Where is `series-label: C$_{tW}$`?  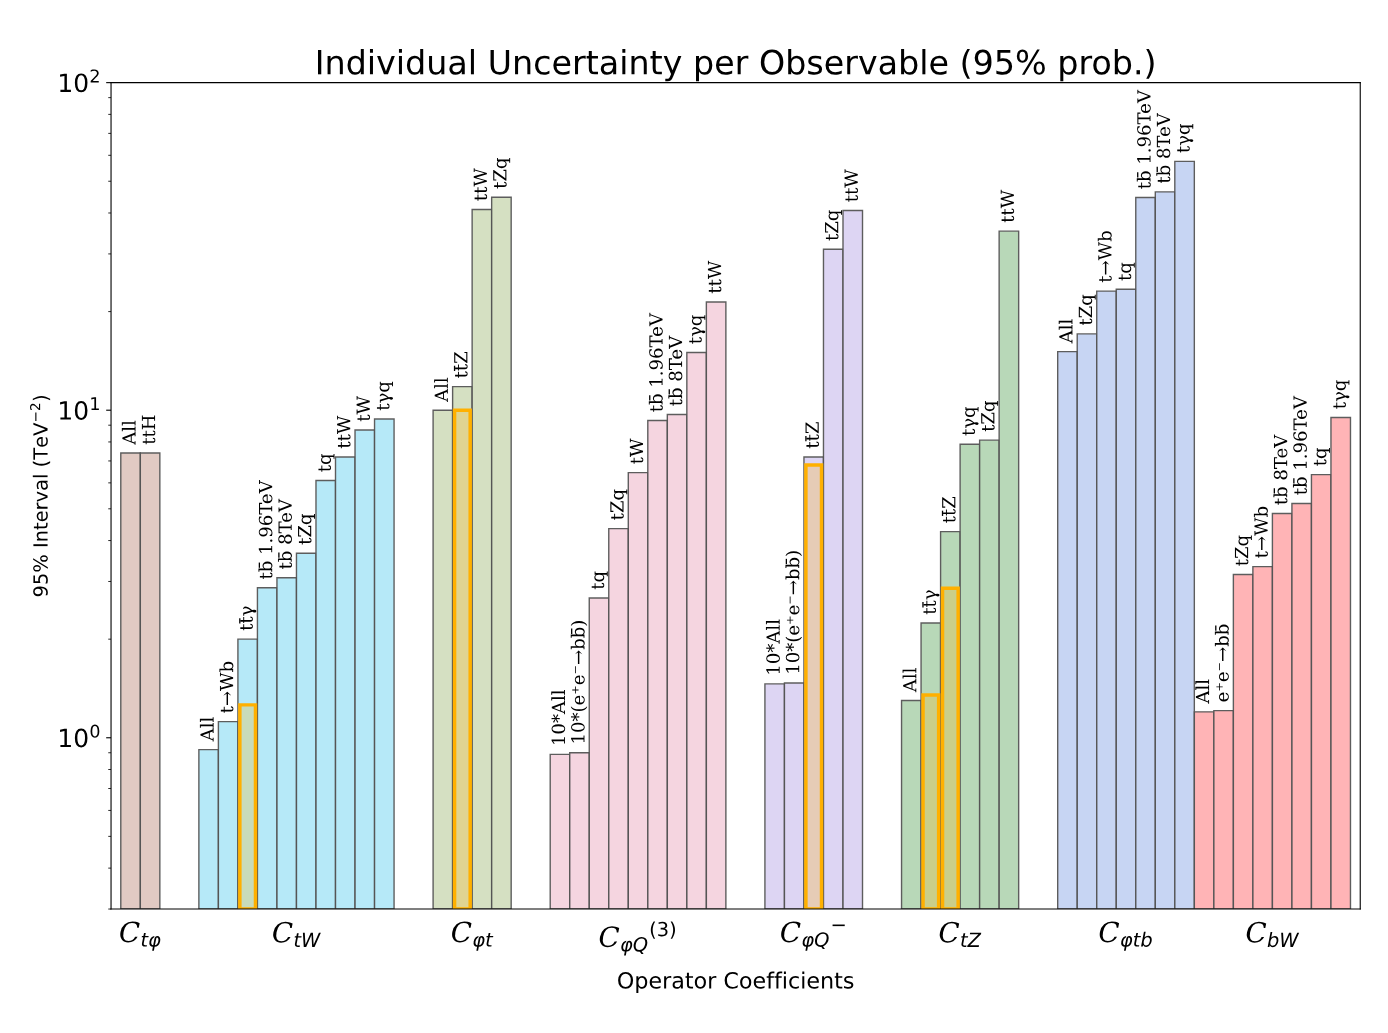 series-label: C$_{tW}$ is located at coordinates (297, 934).